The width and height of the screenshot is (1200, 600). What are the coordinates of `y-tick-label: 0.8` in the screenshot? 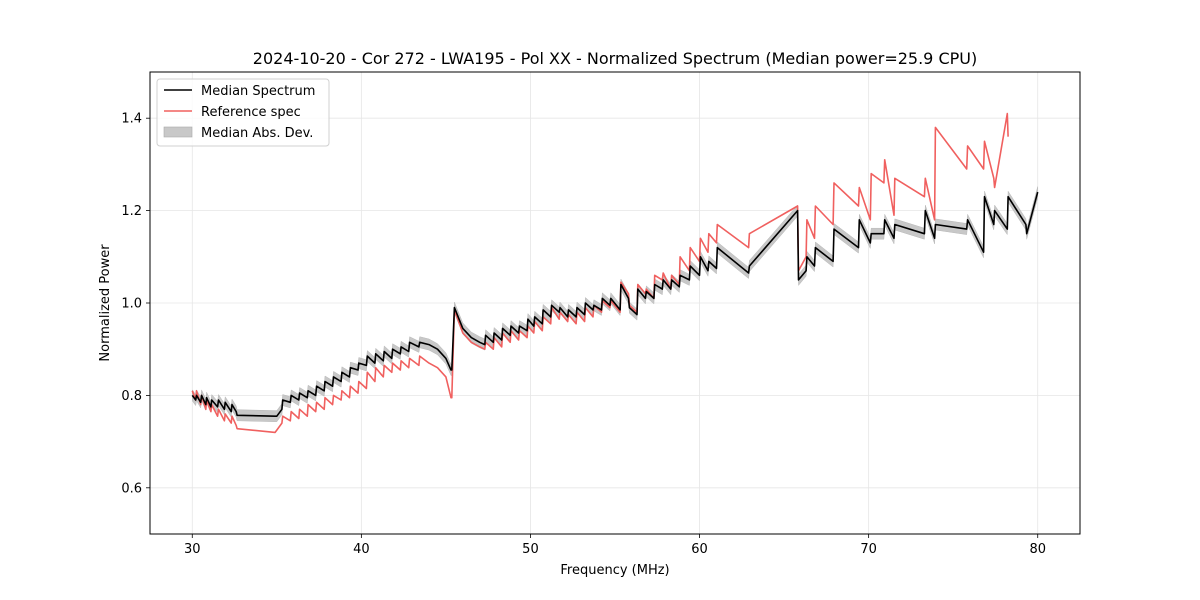 It's located at (131, 396).